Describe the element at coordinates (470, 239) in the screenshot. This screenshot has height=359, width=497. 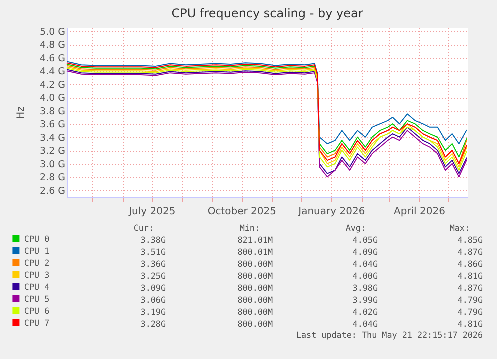
I see `text: 4.85G` at that location.